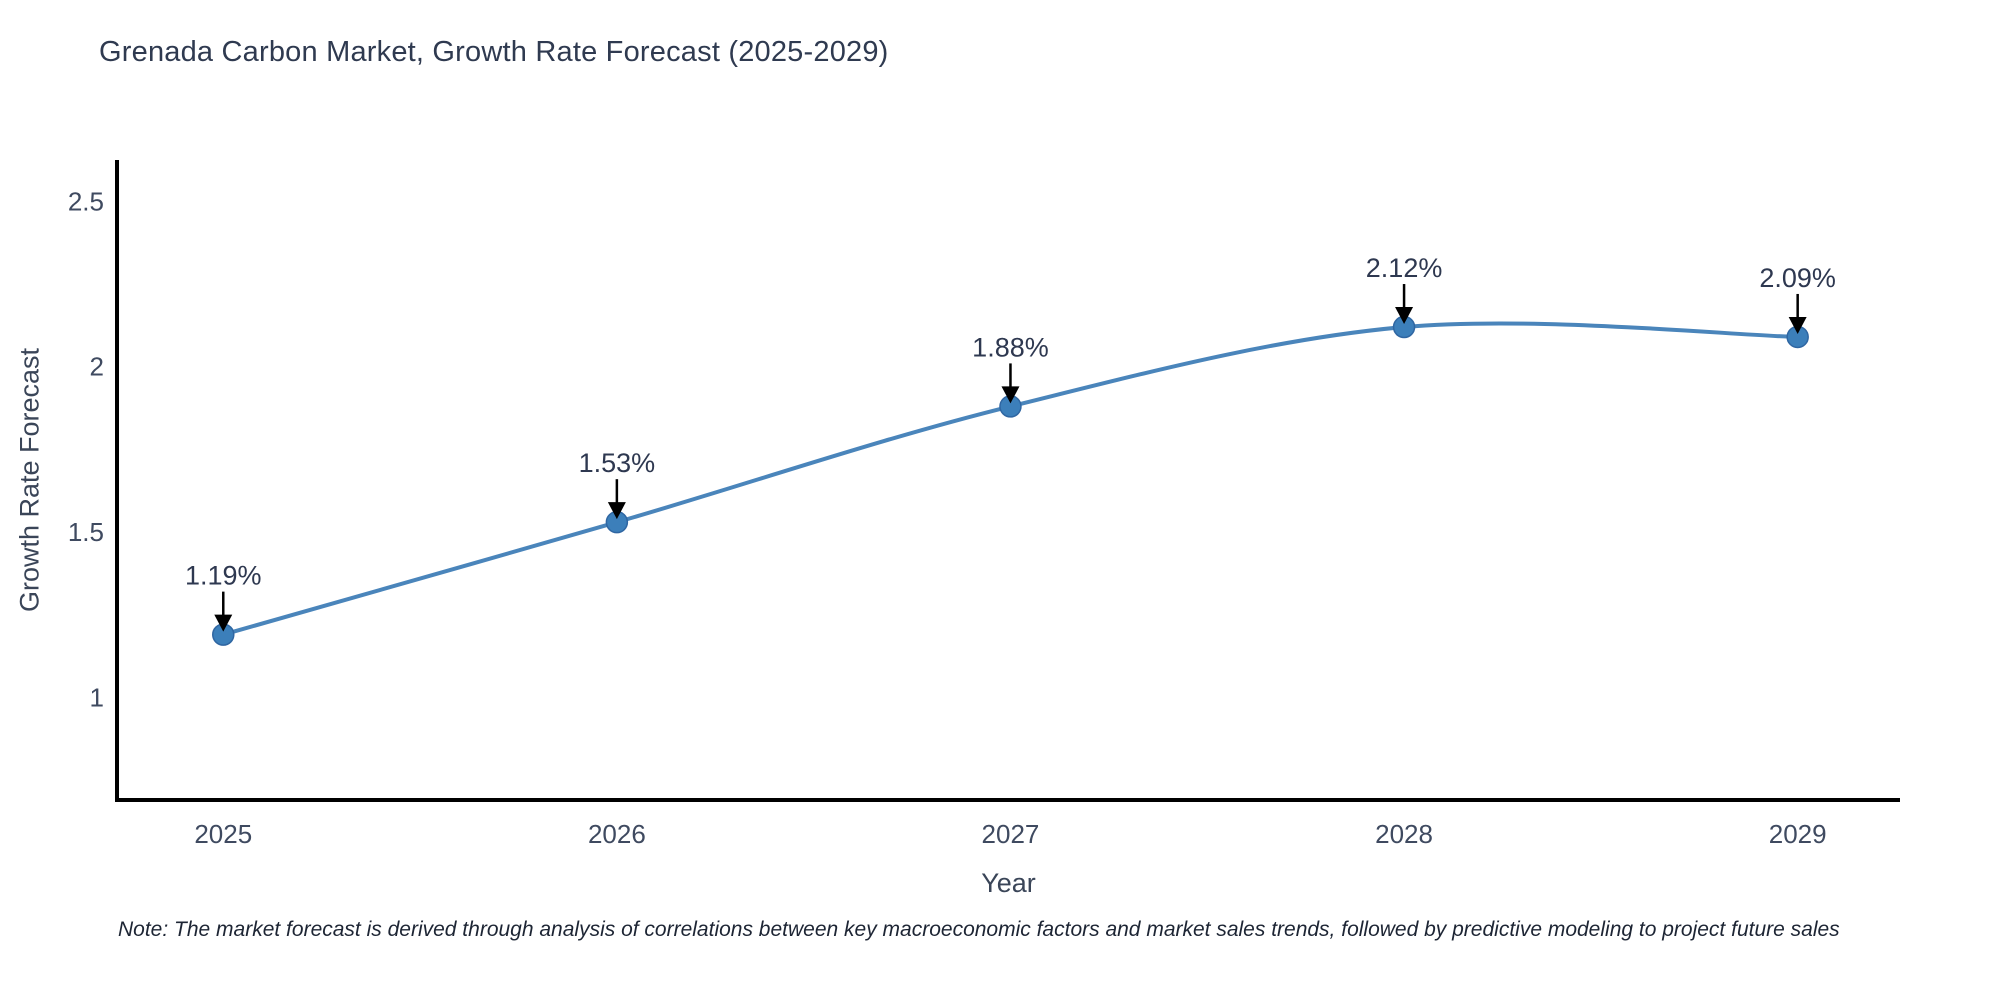 The width and height of the screenshot is (2000, 1000). Describe the element at coordinates (86, 532) in the screenshot. I see `y-tick-label: 1.5` at that location.